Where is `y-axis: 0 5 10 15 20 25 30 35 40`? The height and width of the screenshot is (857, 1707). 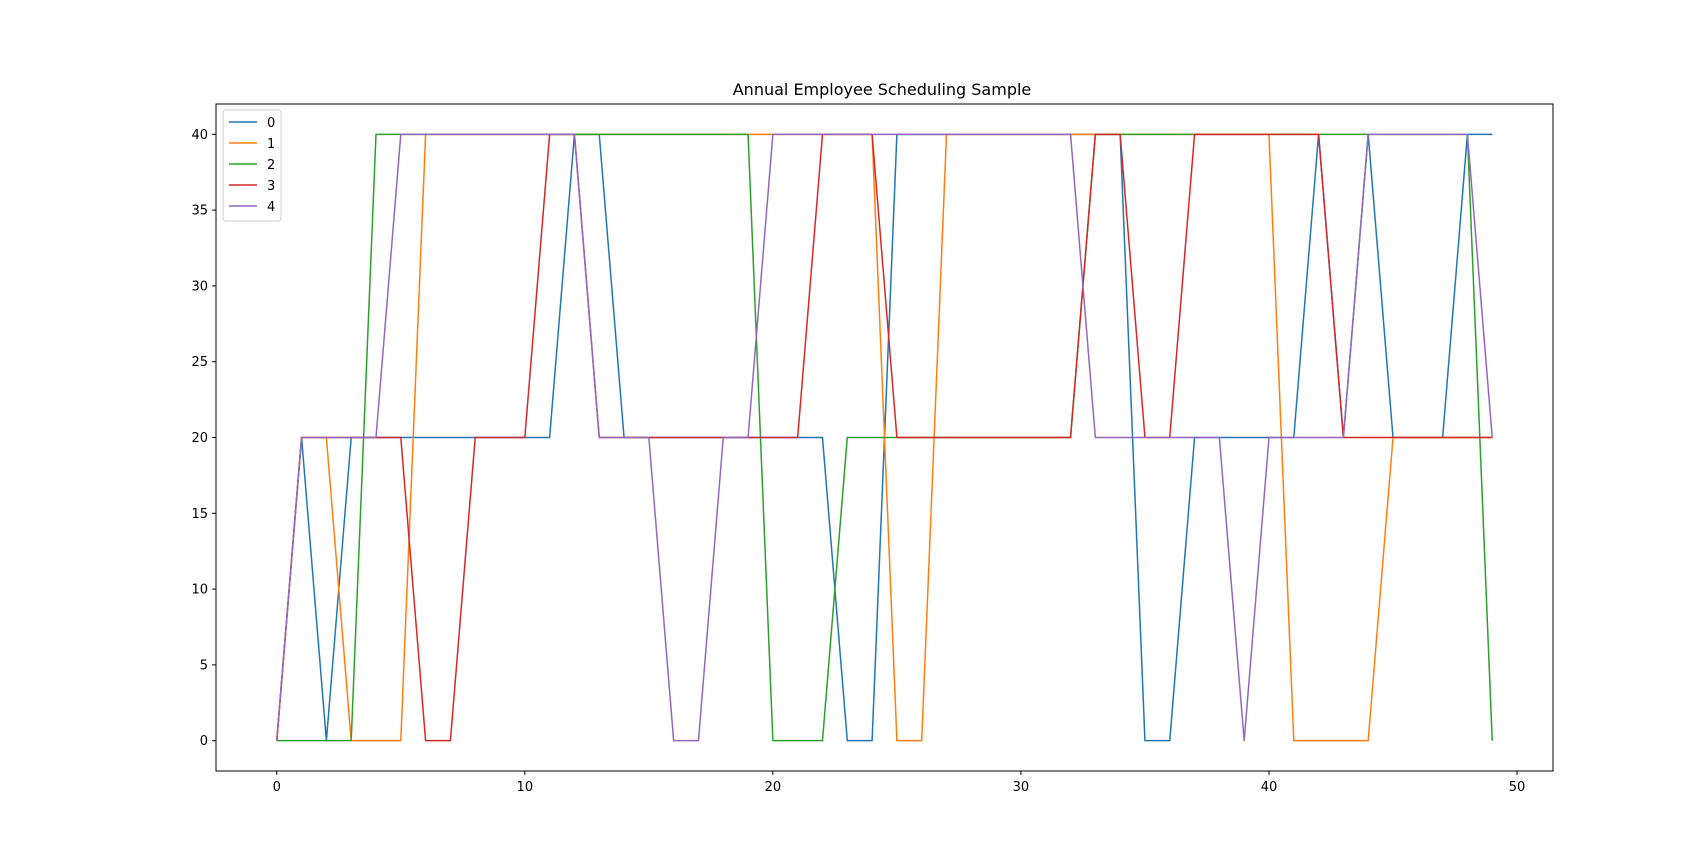 y-axis: 0 5 10 15 20 25 30 35 40 is located at coordinates (203, 438).